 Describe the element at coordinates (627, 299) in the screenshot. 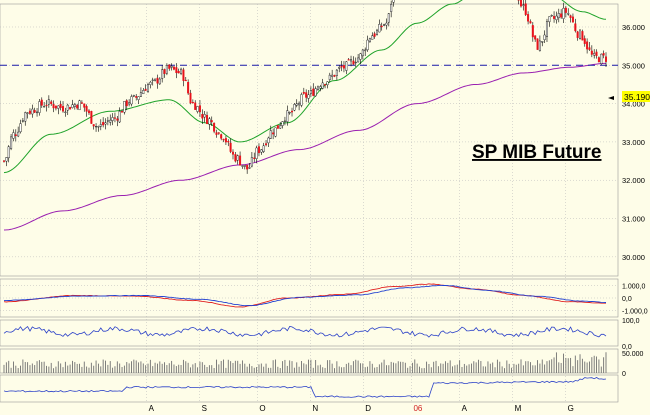

I see `macd-tick-label: 0,0` at that location.